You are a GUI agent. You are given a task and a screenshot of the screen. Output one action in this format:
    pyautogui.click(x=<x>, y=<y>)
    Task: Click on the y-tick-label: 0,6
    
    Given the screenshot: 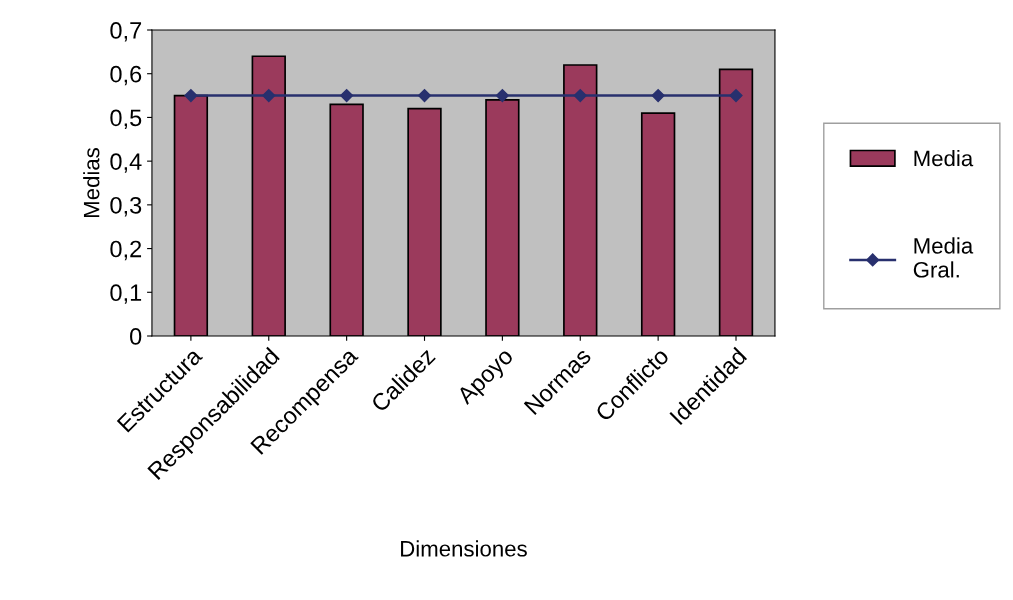 What is the action you would take?
    pyautogui.click(x=126, y=75)
    